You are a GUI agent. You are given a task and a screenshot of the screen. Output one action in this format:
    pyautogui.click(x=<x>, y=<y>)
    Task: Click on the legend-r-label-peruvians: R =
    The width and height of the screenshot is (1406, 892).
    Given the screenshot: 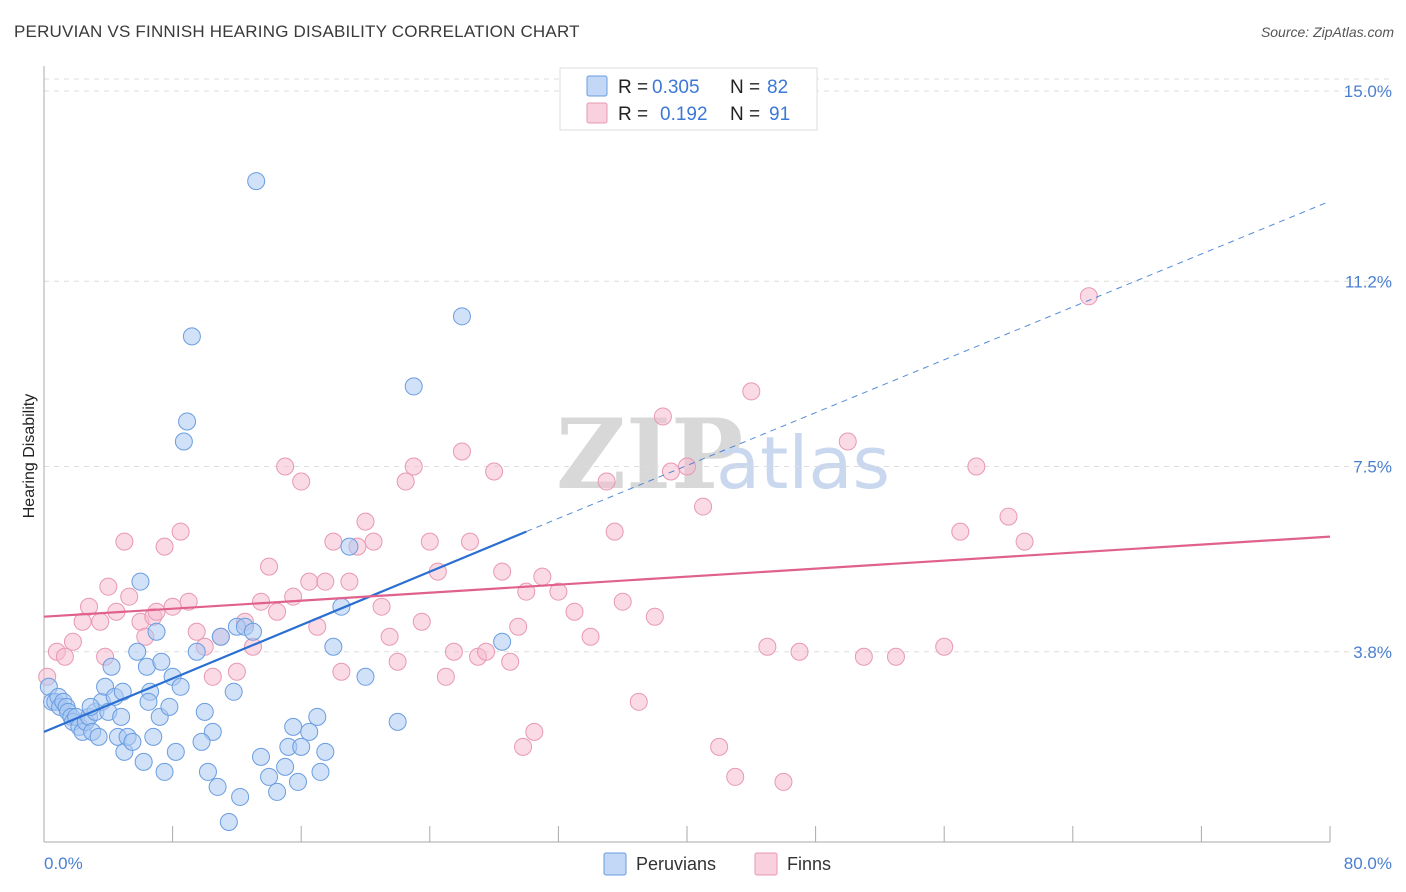 What is the action you would take?
    pyautogui.click(x=633, y=87)
    